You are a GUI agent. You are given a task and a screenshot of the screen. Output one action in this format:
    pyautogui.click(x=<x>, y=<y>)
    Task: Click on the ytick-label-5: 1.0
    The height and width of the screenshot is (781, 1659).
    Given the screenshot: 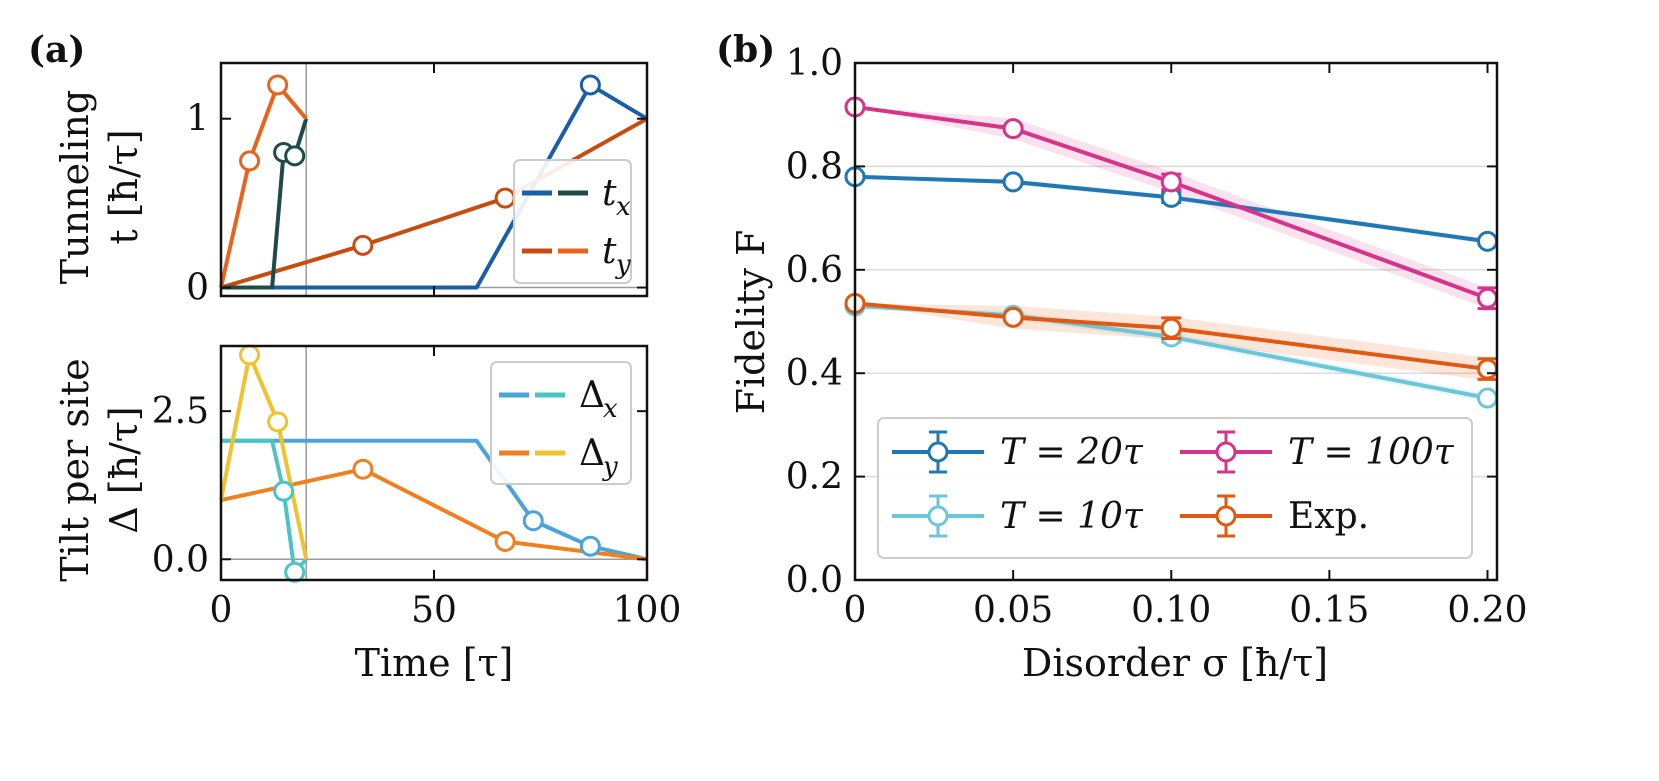 What is the action you would take?
    pyautogui.click(x=814, y=63)
    